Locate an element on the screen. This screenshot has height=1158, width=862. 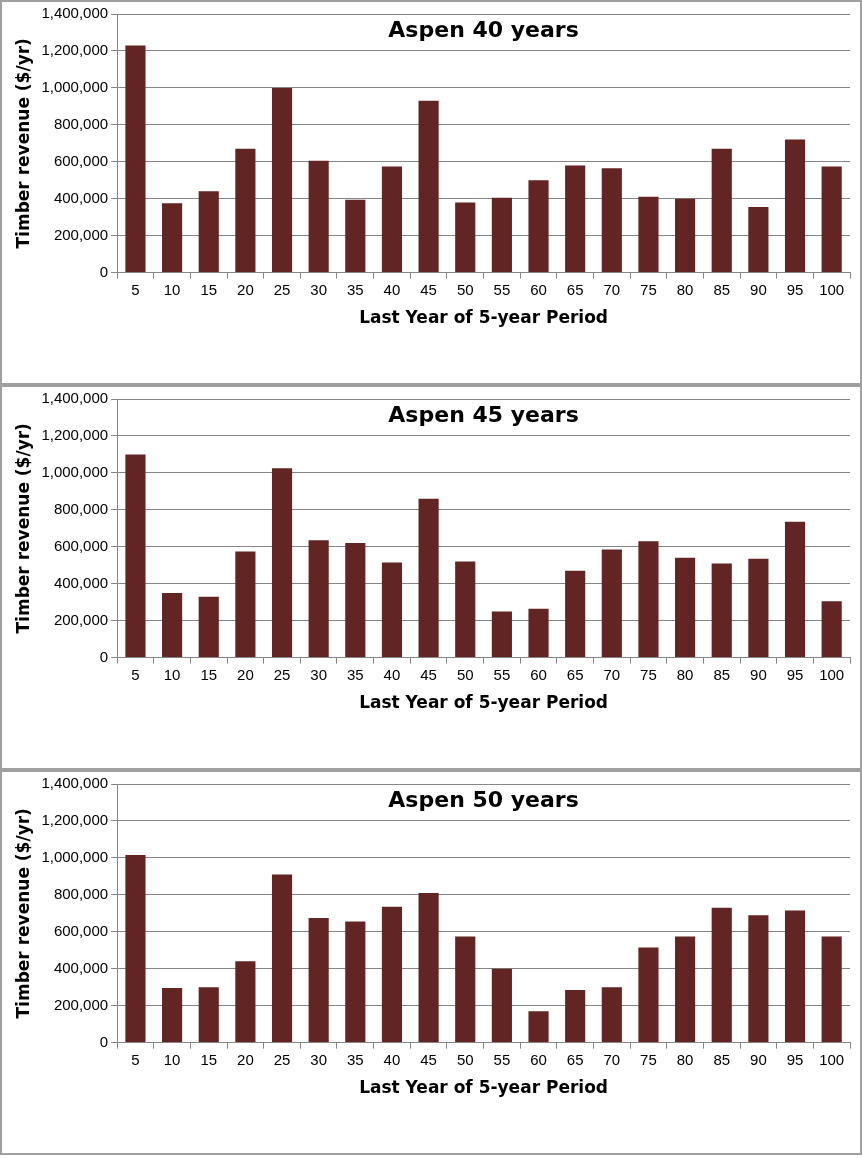
chart-title: Aspen 40 years is located at coordinates (483, 29).